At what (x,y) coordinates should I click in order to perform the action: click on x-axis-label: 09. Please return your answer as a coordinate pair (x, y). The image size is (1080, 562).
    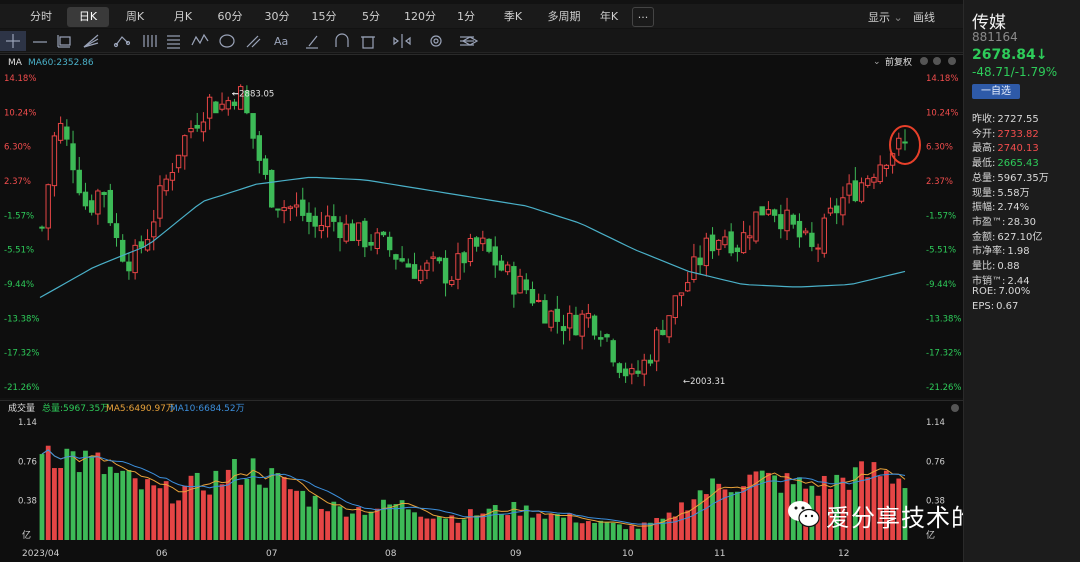
    Looking at the image, I should click on (516, 554).